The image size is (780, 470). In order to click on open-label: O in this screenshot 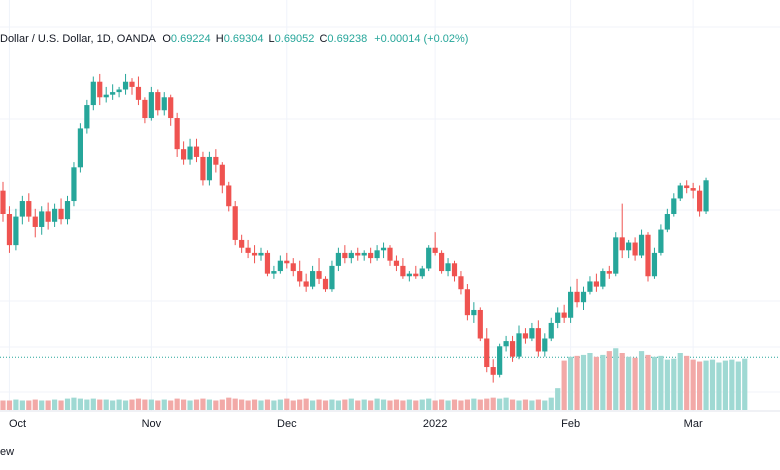, I will do `click(166, 39)`.